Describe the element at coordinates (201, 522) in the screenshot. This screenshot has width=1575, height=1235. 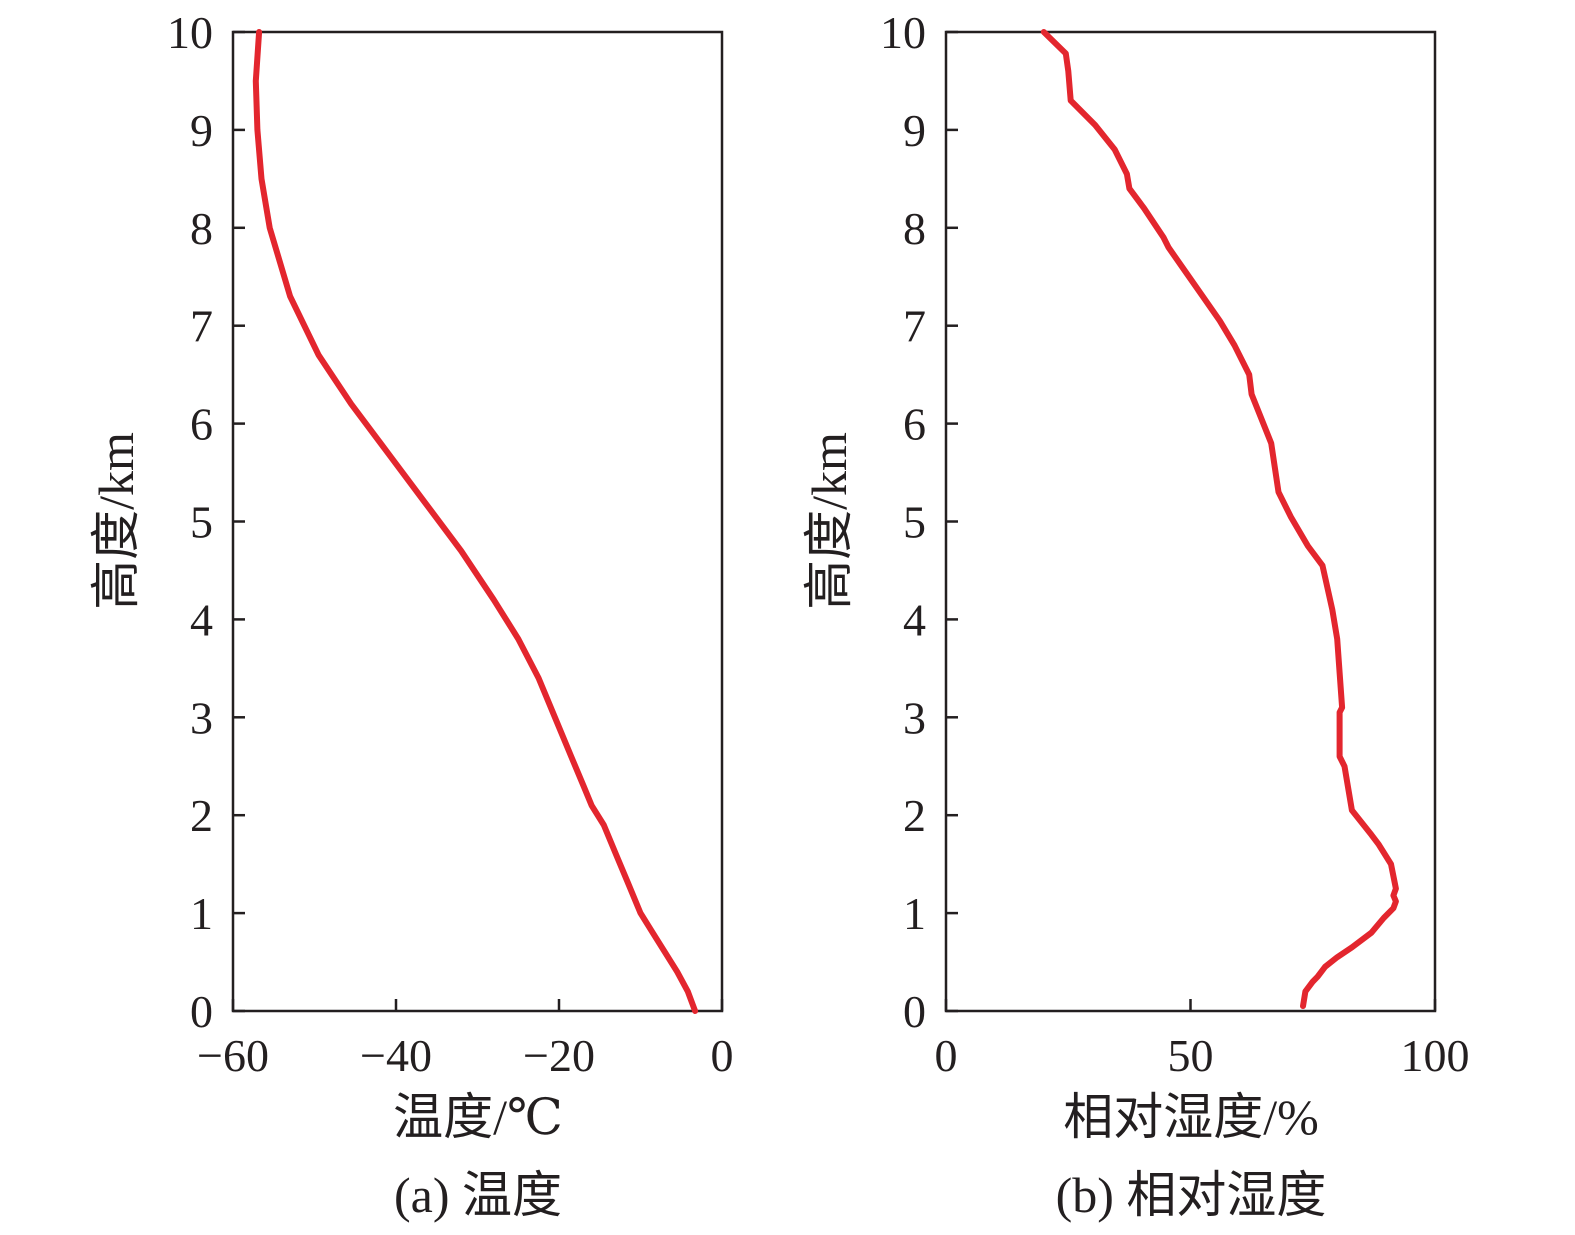
I see `y-tick-label-temperature: 5` at that location.